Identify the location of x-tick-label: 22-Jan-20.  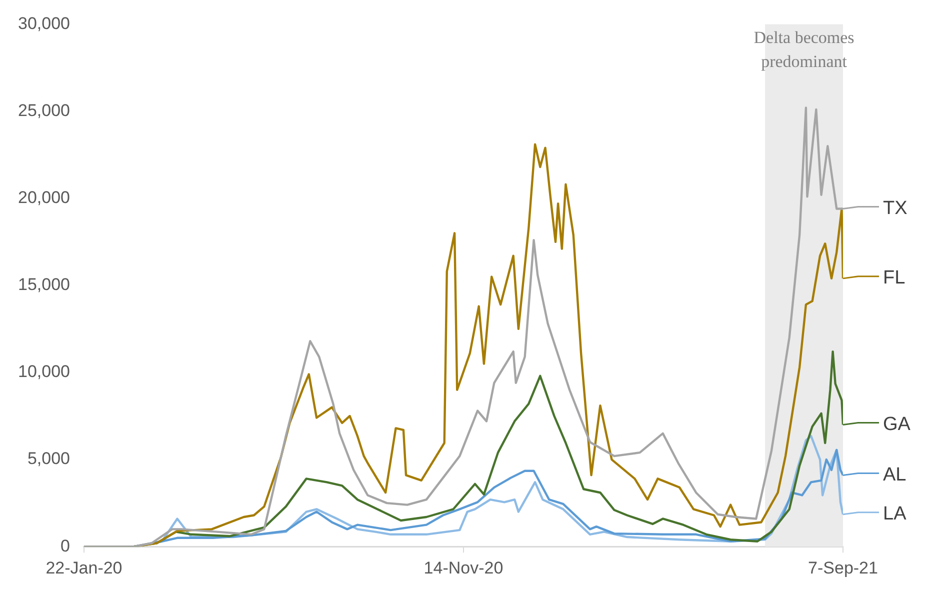
(84, 568).